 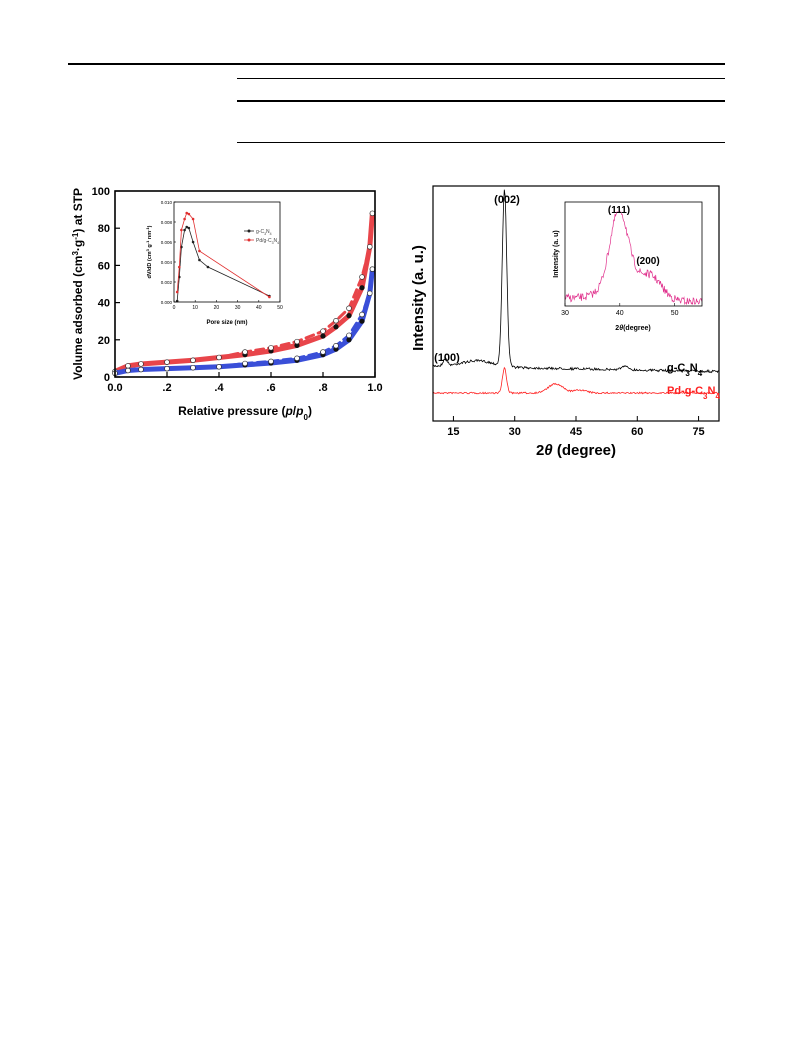 I want to click on bet-frame, so click(x=245, y=284).